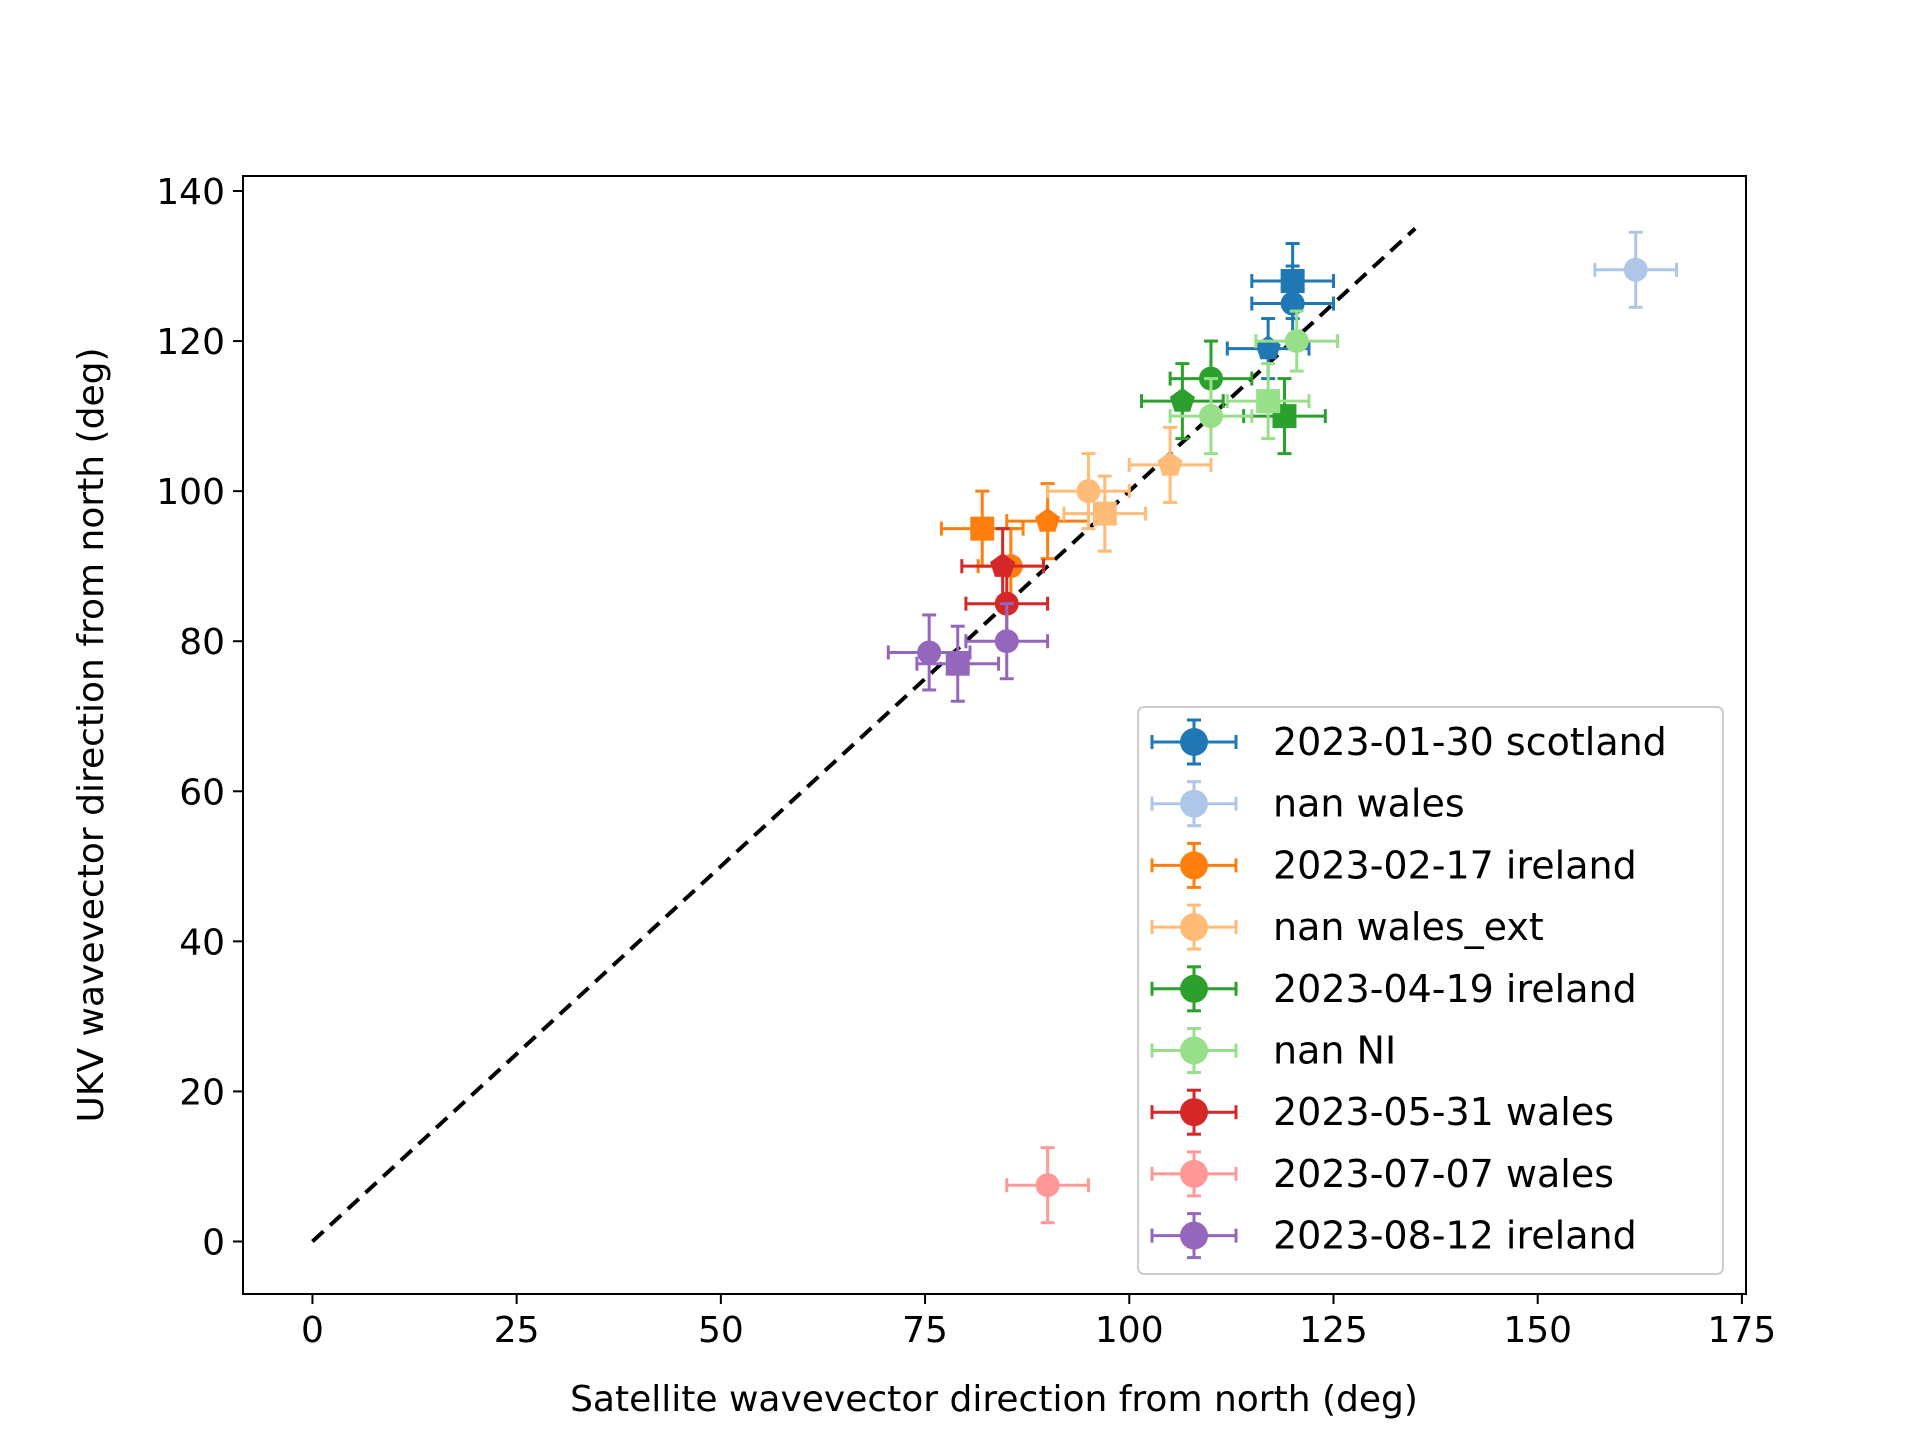 This screenshot has height=1440, width=1920. I want to click on legend-entry: nan NI, so click(1273, 1050).